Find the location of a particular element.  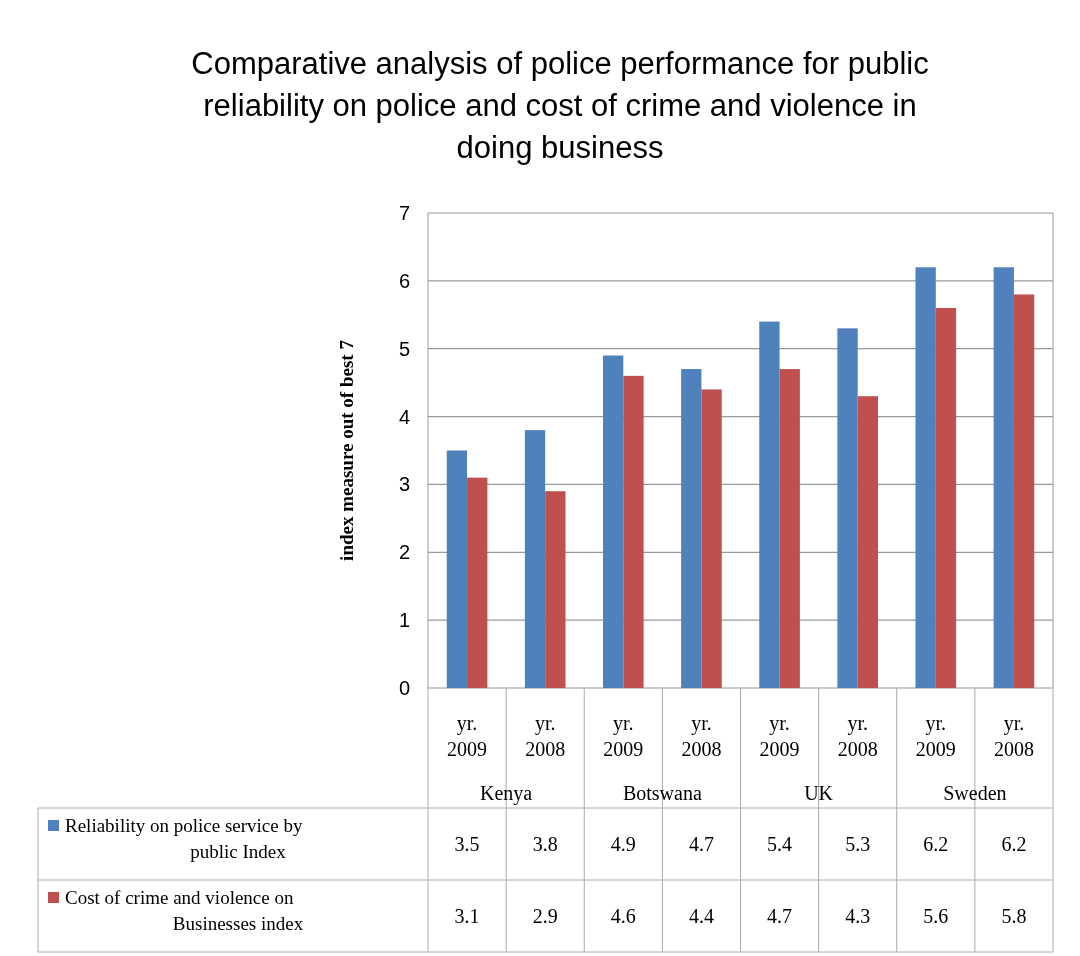

data-label: 3.5 is located at coordinates (467, 844).